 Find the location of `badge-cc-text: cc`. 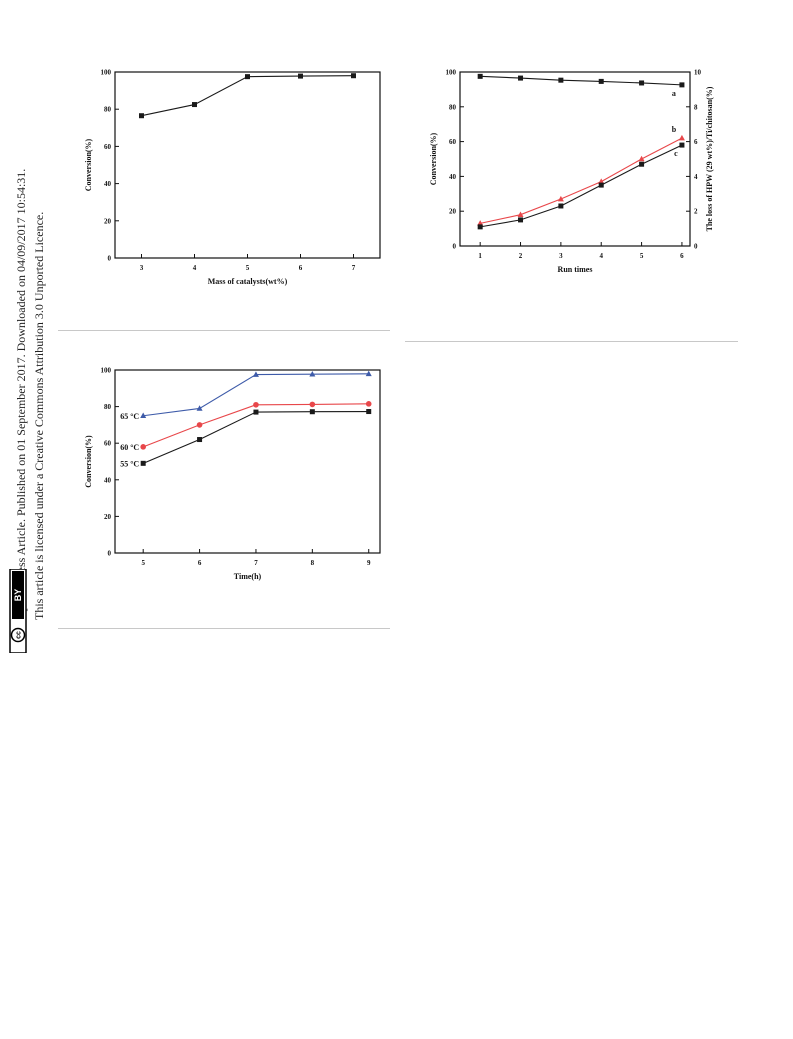

badge-cc-text: cc is located at coordinates (19, 635).